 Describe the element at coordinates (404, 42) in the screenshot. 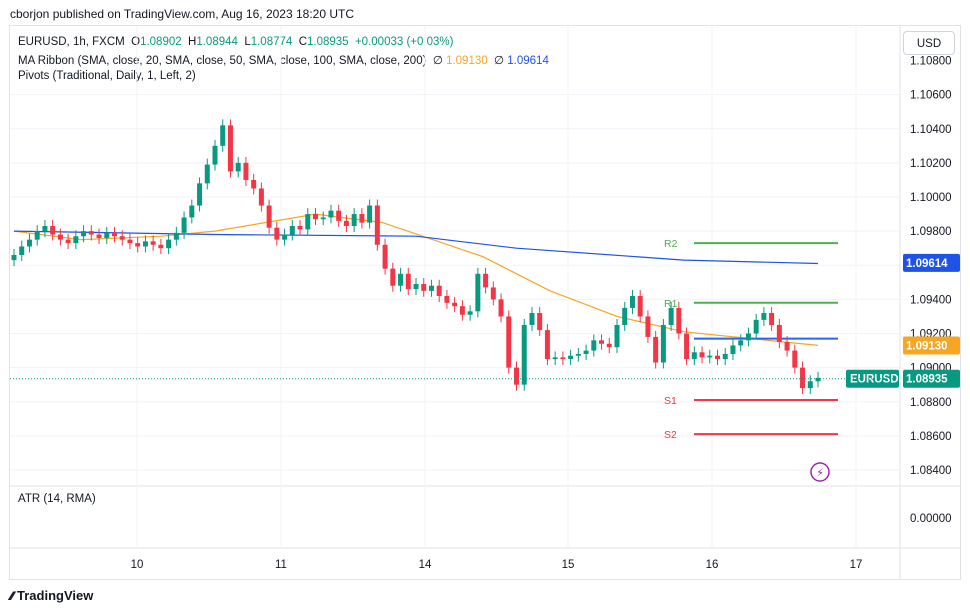

I see `change-value: +0.00033 (+0.03%)` at that location.